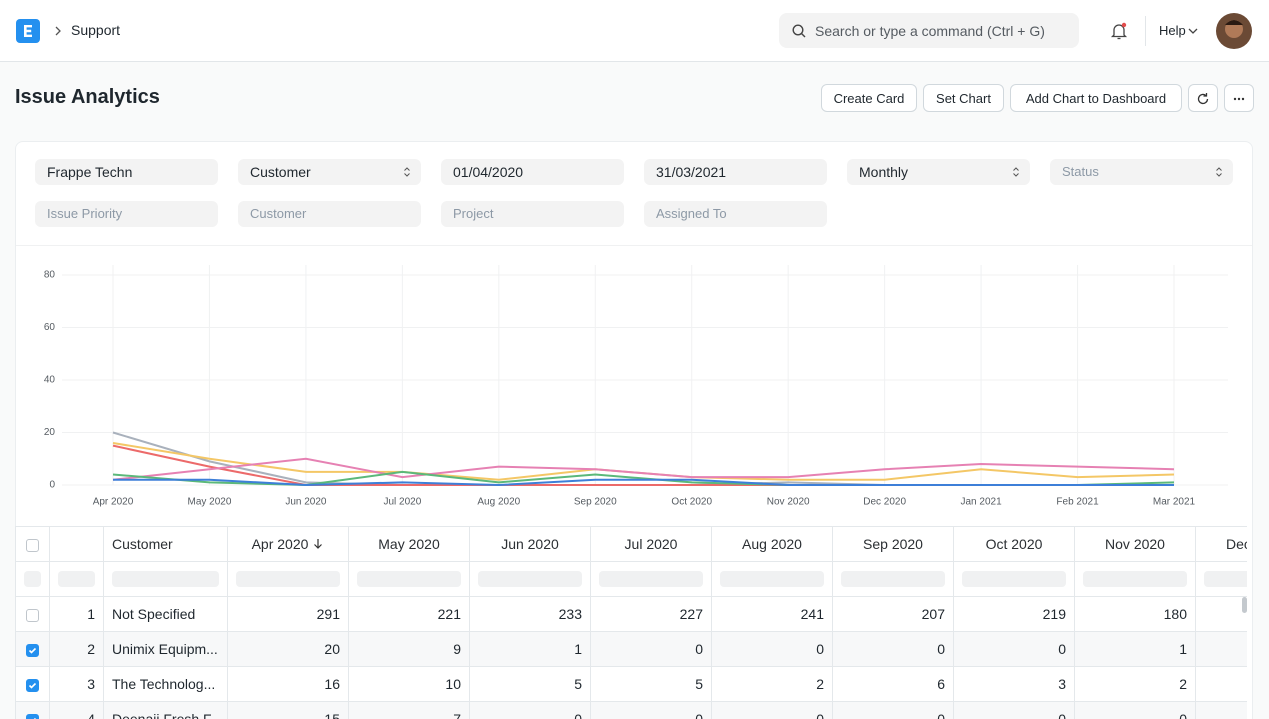 The height and width of the screenshot is (719, 1269). Describe the element at coordinates (409, 710) in the screenshot. I see `value-cell: 7` at that location.